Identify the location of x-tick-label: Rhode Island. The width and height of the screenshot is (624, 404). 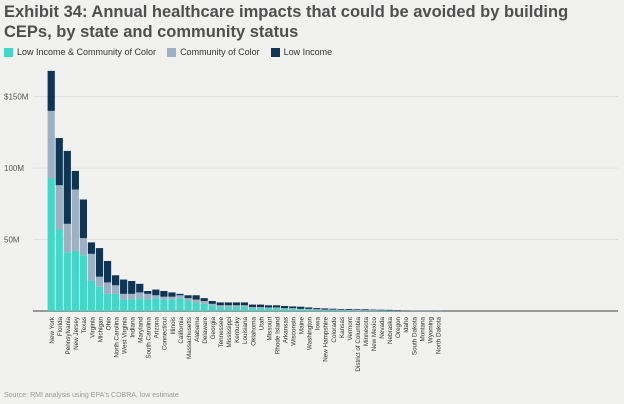
(277, 336).